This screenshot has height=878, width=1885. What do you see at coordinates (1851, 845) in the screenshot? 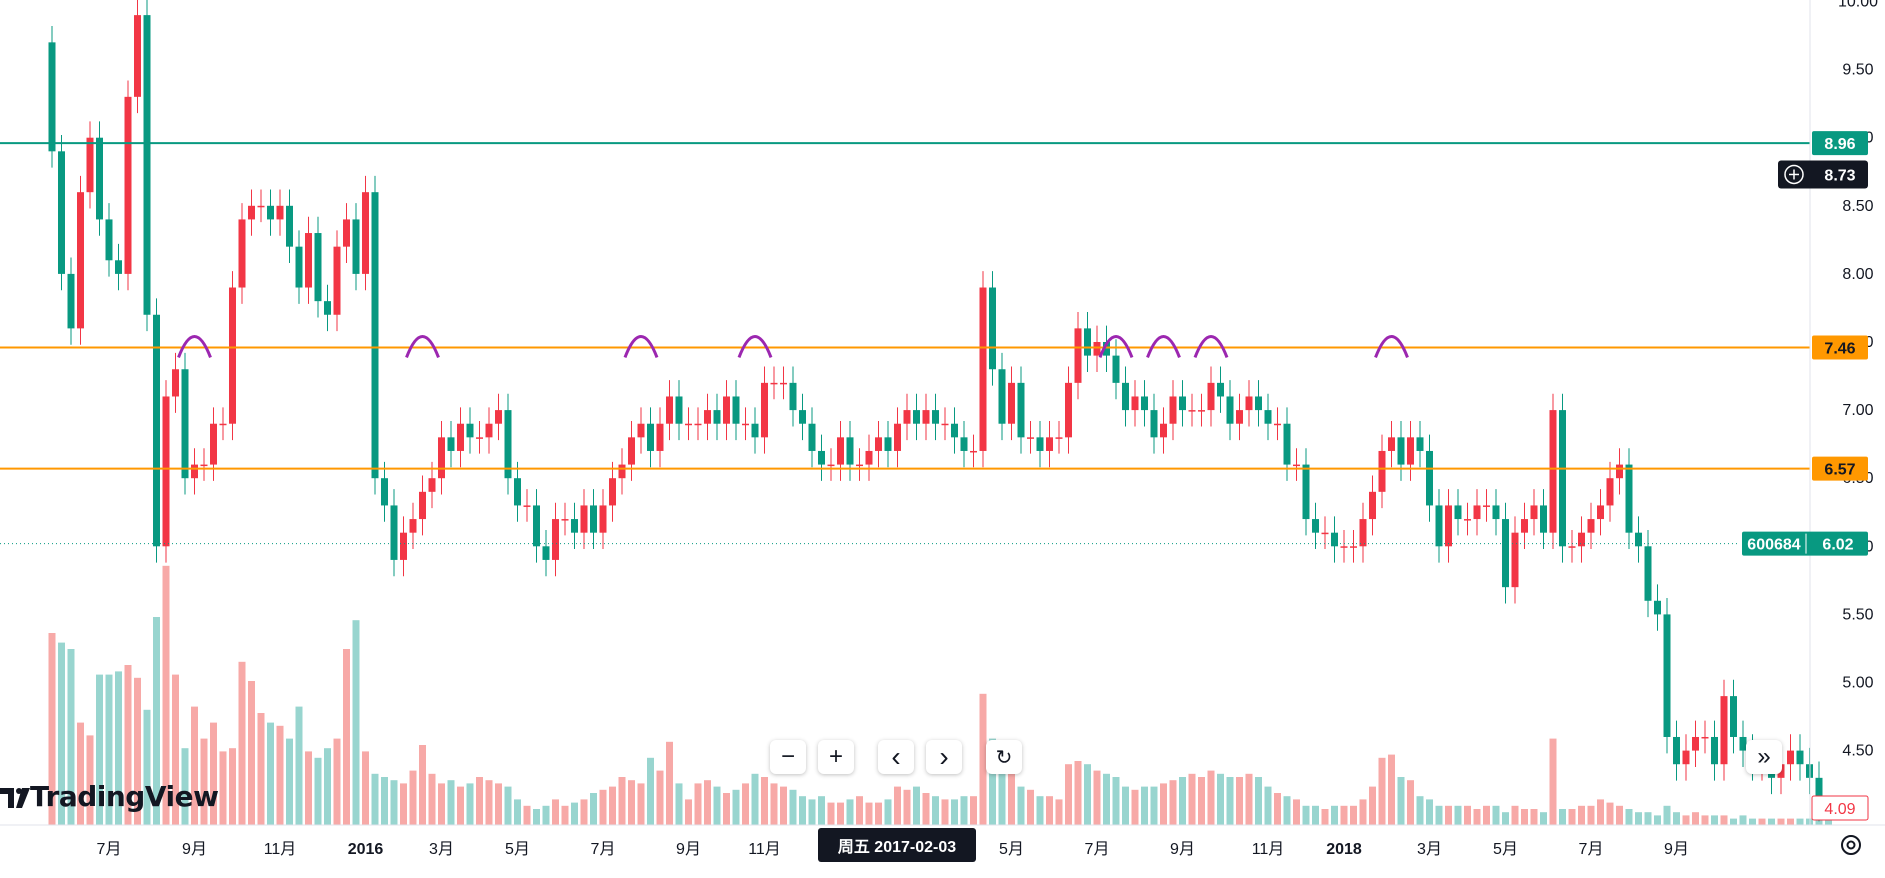
I see `settings-icon` at bounding box center [1851, 845].